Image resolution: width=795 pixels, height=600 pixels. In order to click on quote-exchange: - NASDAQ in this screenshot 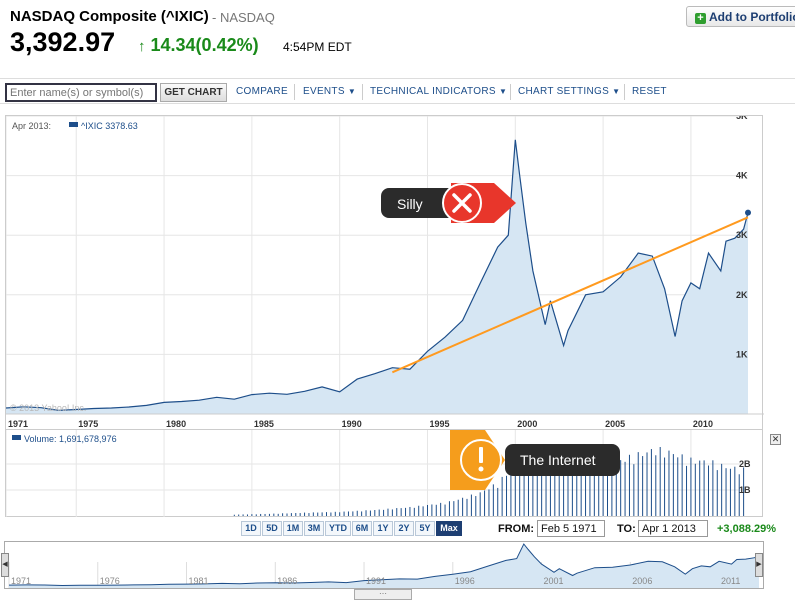, I will do `click(243, 17)`.